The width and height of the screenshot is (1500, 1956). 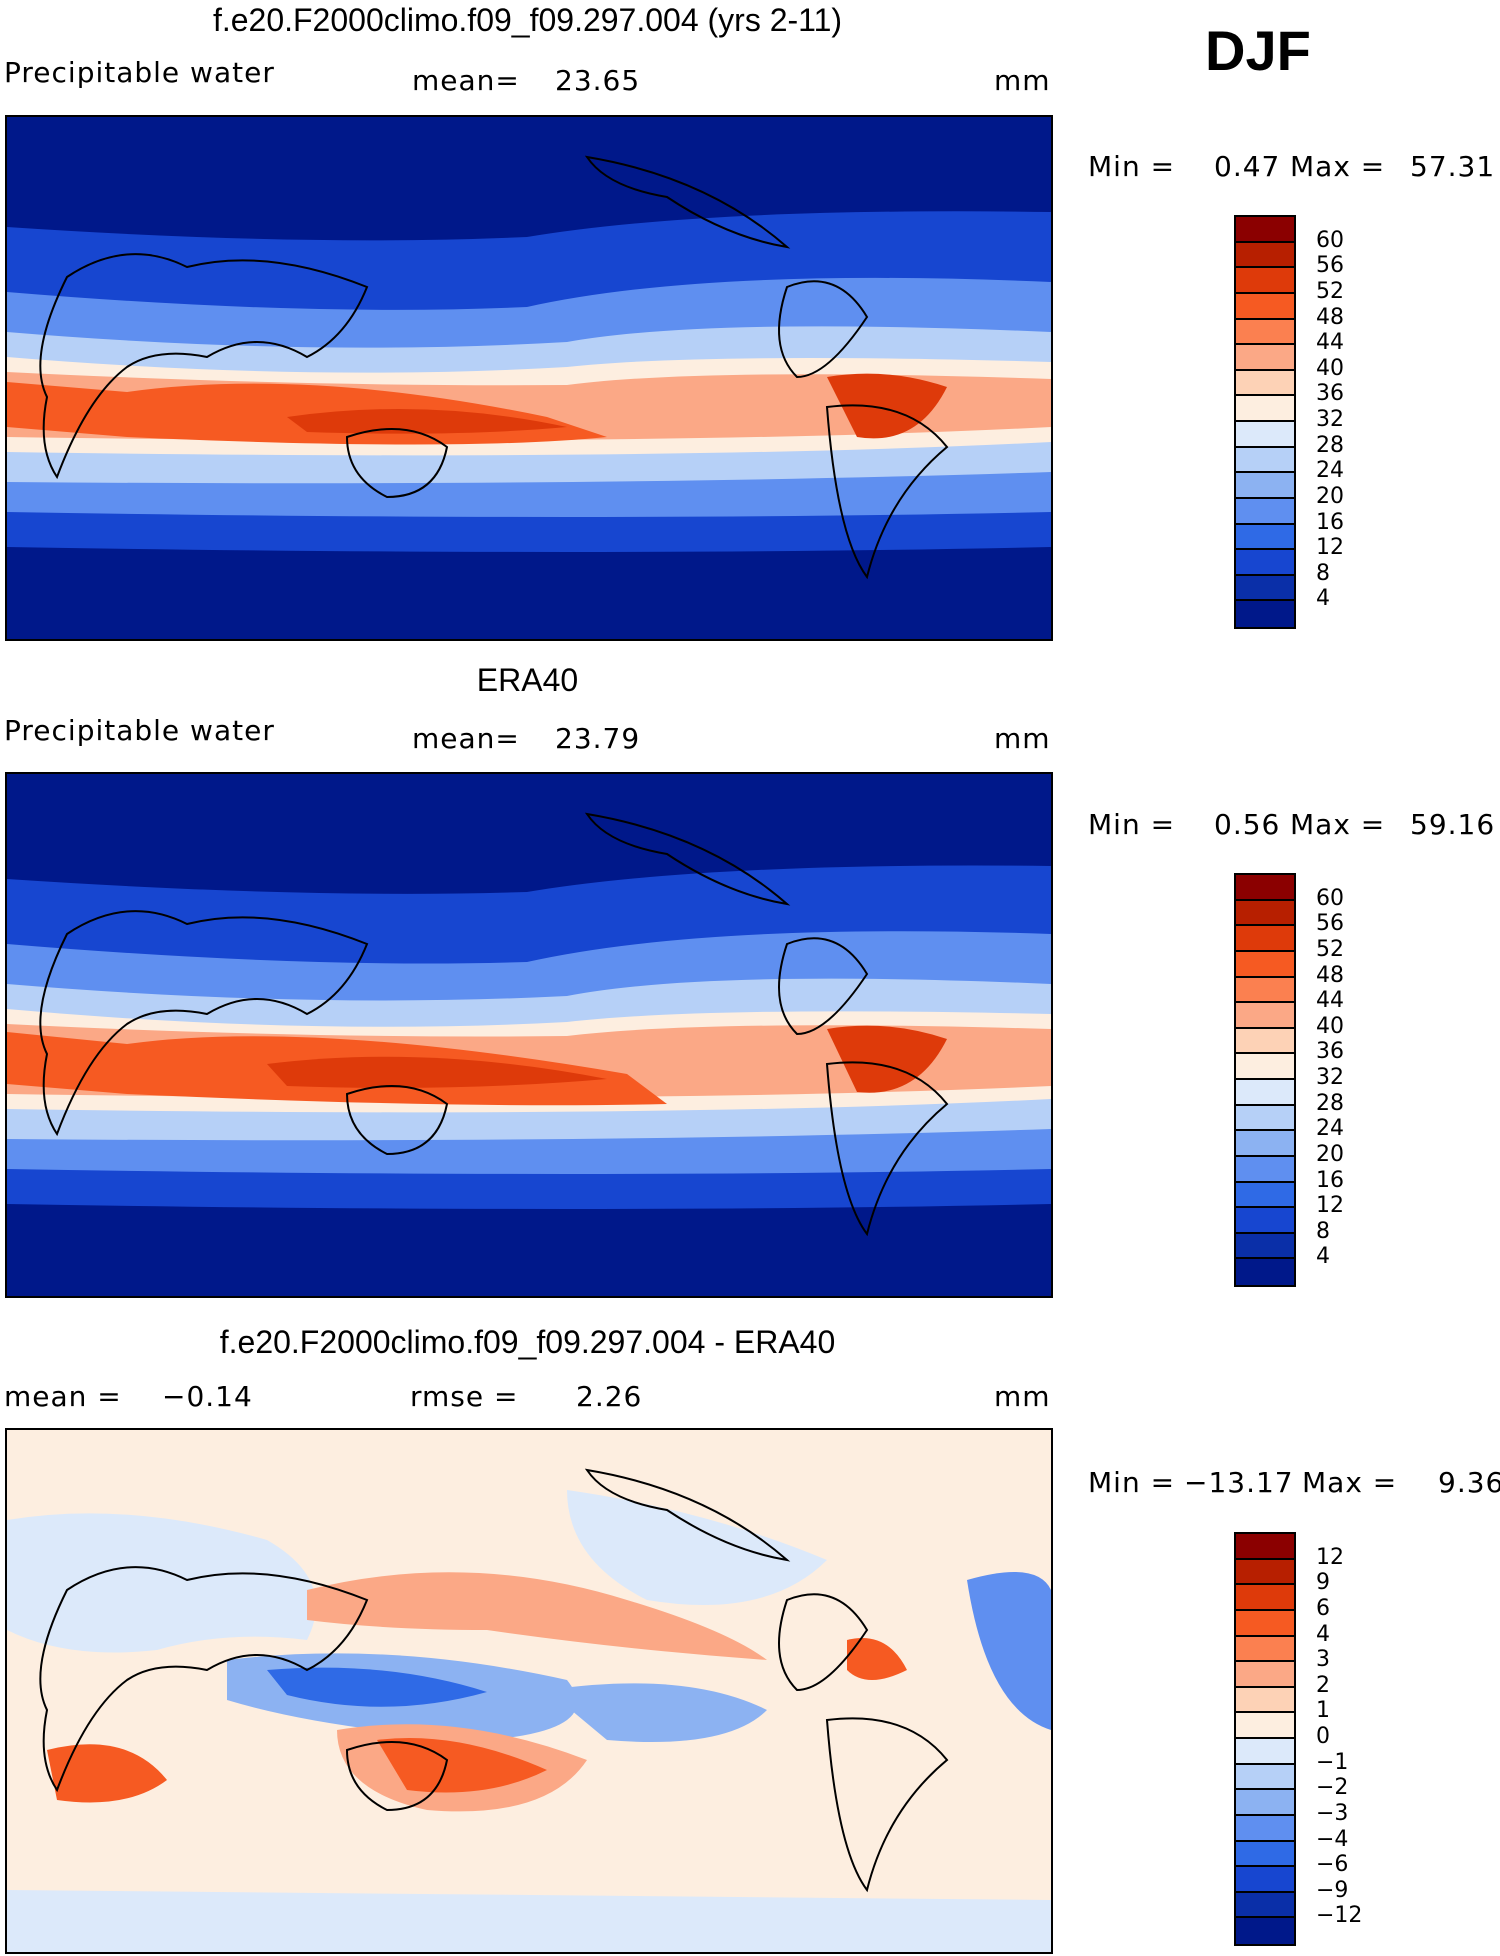 I want to click on colorbar-tick-label: −9, so click(x=1332, y=1890).